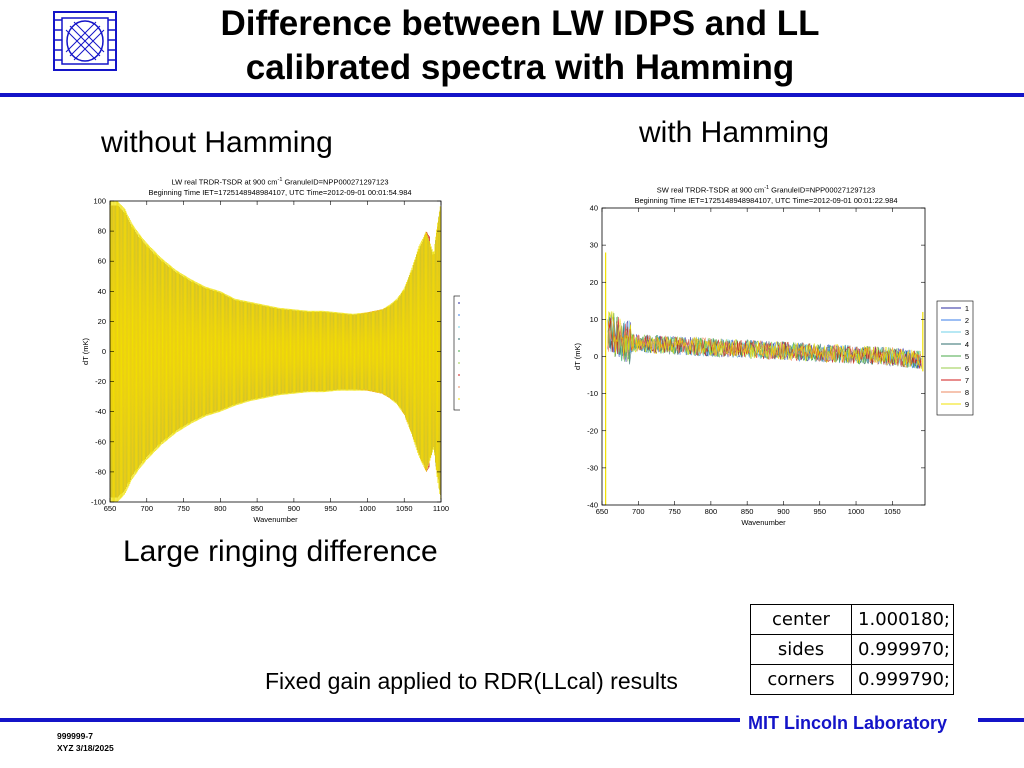 Image resolution: width=1024 pixels, height=768 pixels. I want to click on chart-2-title-sup: -1, so click(767, 188).